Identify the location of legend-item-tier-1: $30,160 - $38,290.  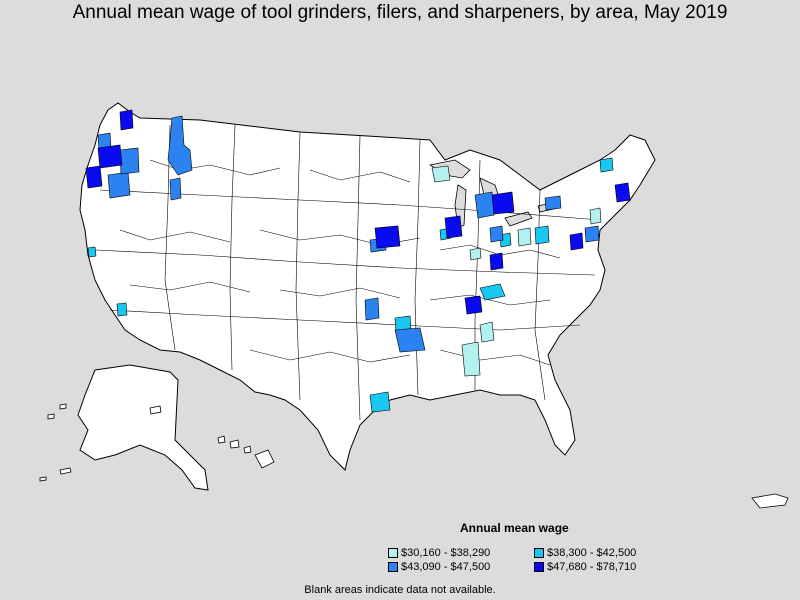
(439, 553).